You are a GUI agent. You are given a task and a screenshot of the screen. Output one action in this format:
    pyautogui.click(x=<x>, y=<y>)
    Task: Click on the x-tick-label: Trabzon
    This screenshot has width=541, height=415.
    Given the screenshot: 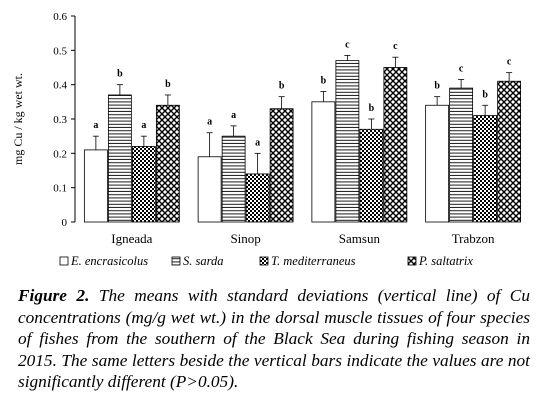 What is the action you would take?
    pyautogui.click(x=473, y=238)
    